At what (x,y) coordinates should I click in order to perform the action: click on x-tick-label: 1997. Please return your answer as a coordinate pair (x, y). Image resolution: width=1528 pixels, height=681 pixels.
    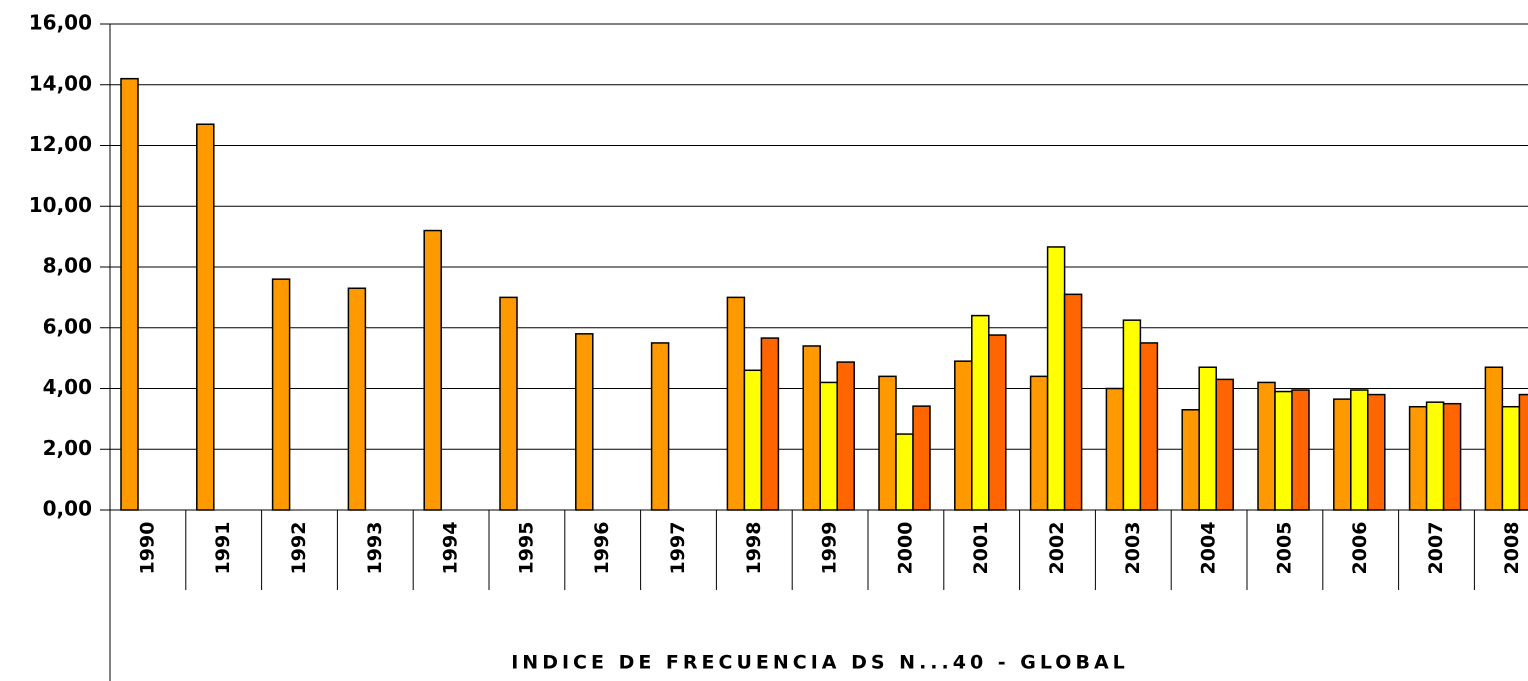
    Looking at the image, I should click on (678, 548).